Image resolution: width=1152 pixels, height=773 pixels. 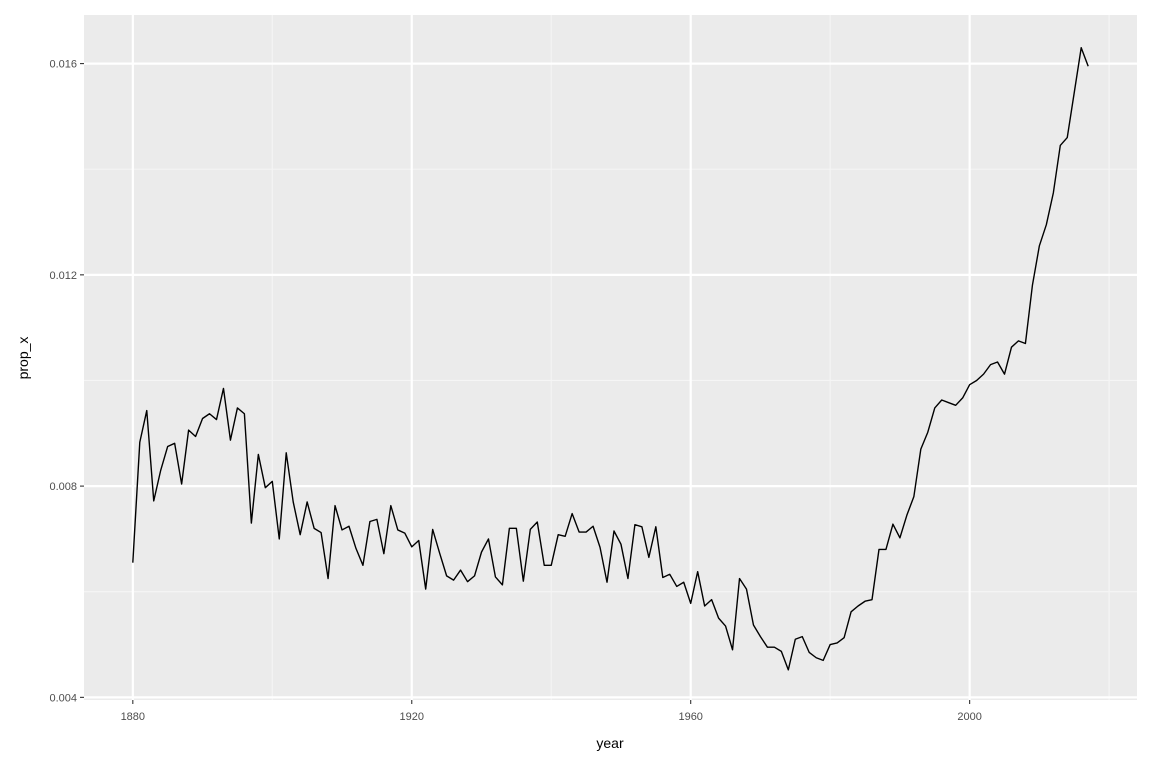 I want to click on y-tick-label: 0.008, so click(x=63, y=487).